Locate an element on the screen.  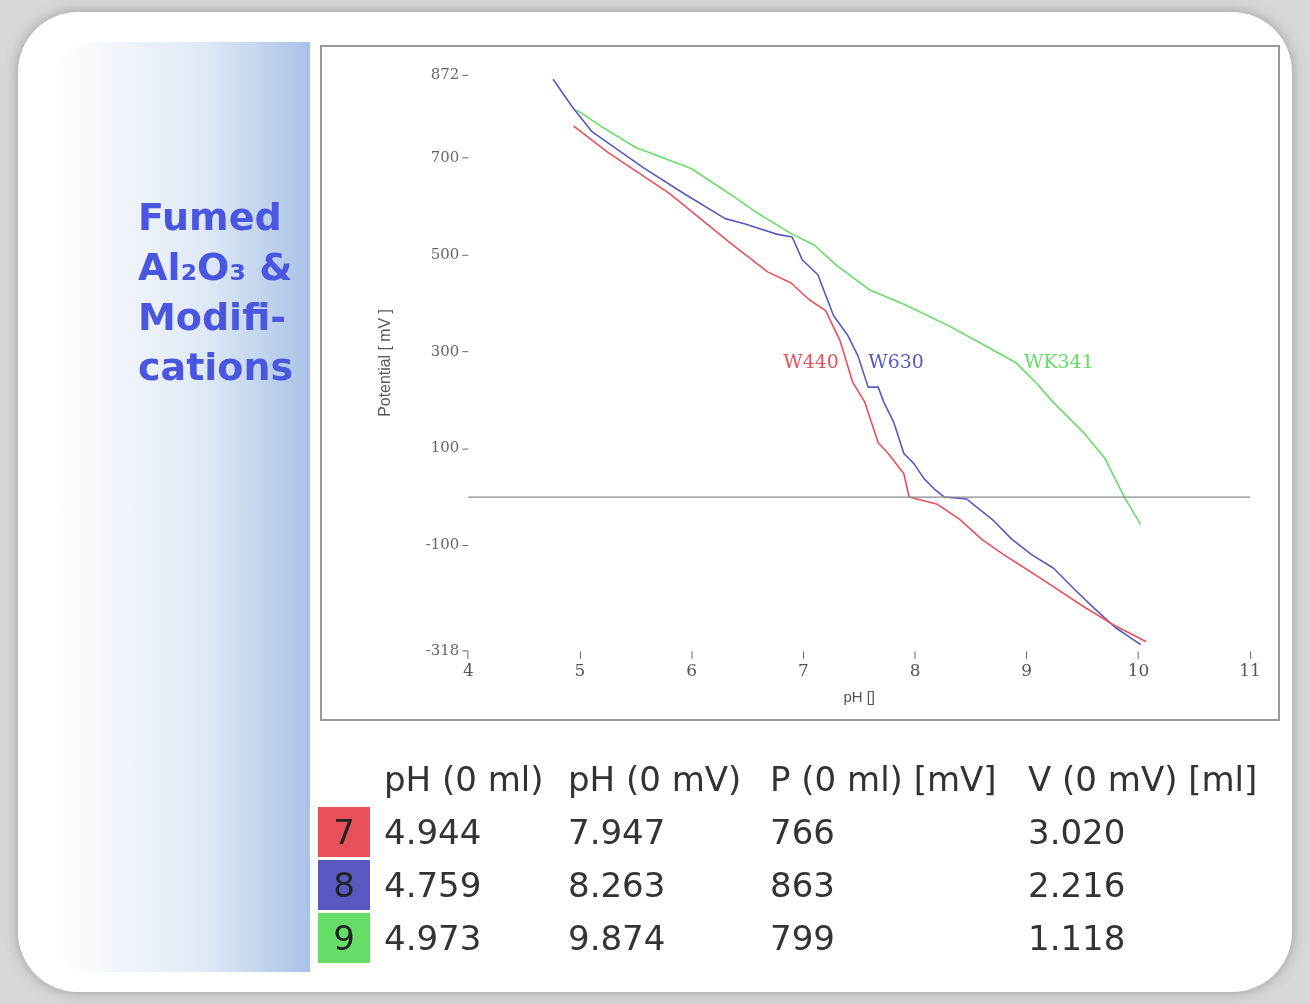
y-tick-label: -100 is located at coordinates (442, 544).